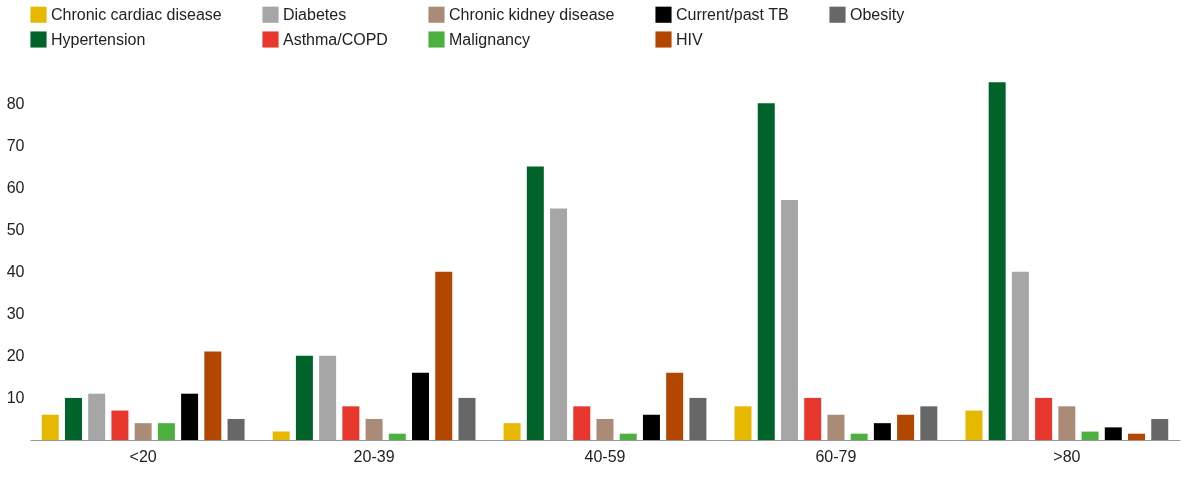 This screenshot has height=497, width=1203. What do you see at coordinates (15, 272) in the screenshot?
I see `y-tick-label: 40` at bounding box center [15, 272].